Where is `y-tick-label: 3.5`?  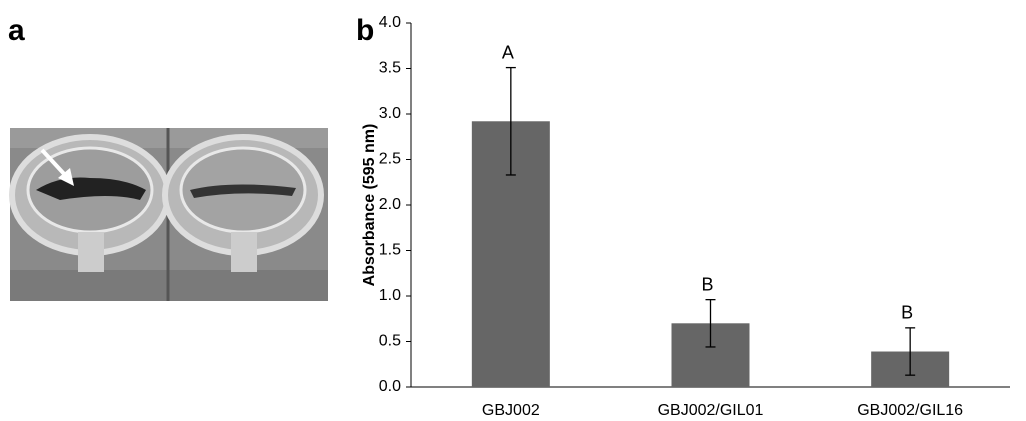 y-tick-label: 3.5 is located at coordinates (390, 68).